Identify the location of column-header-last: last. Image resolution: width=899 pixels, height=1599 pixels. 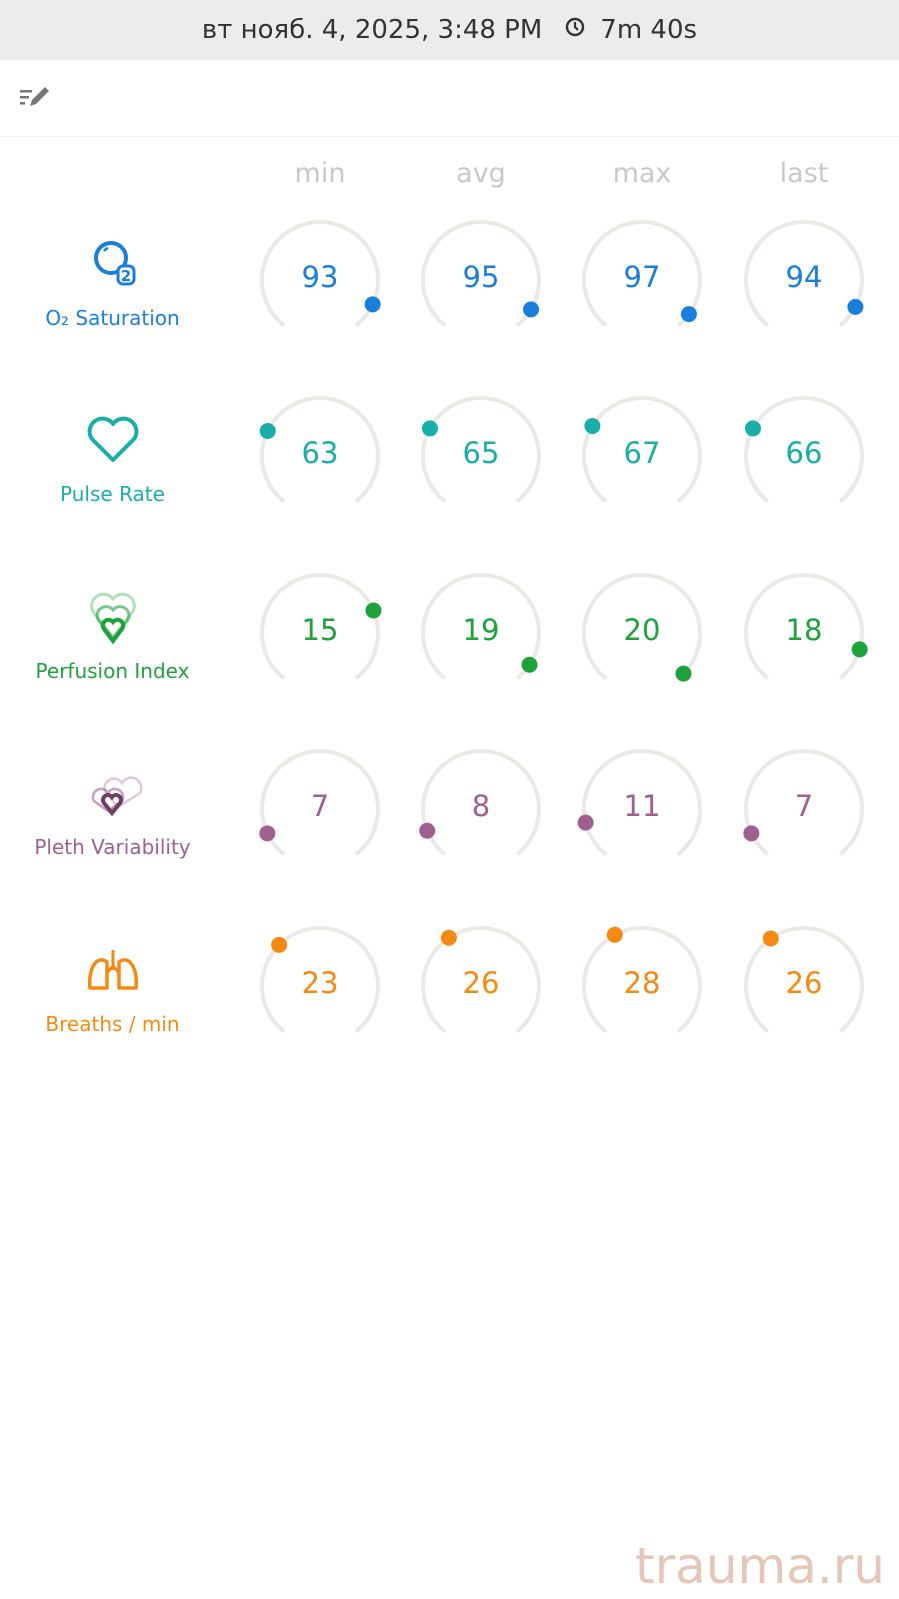
(804, 173).